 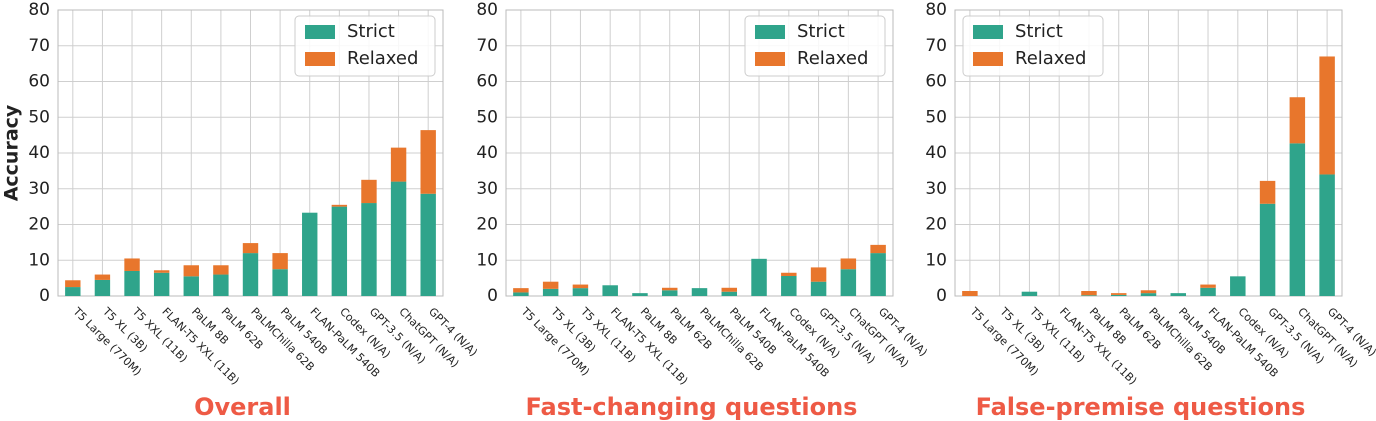 What do you see at coordinates (692, 407) in the screenshot?
I see `panel-title: Fast-changing questions` at bounding box center [692, 407].